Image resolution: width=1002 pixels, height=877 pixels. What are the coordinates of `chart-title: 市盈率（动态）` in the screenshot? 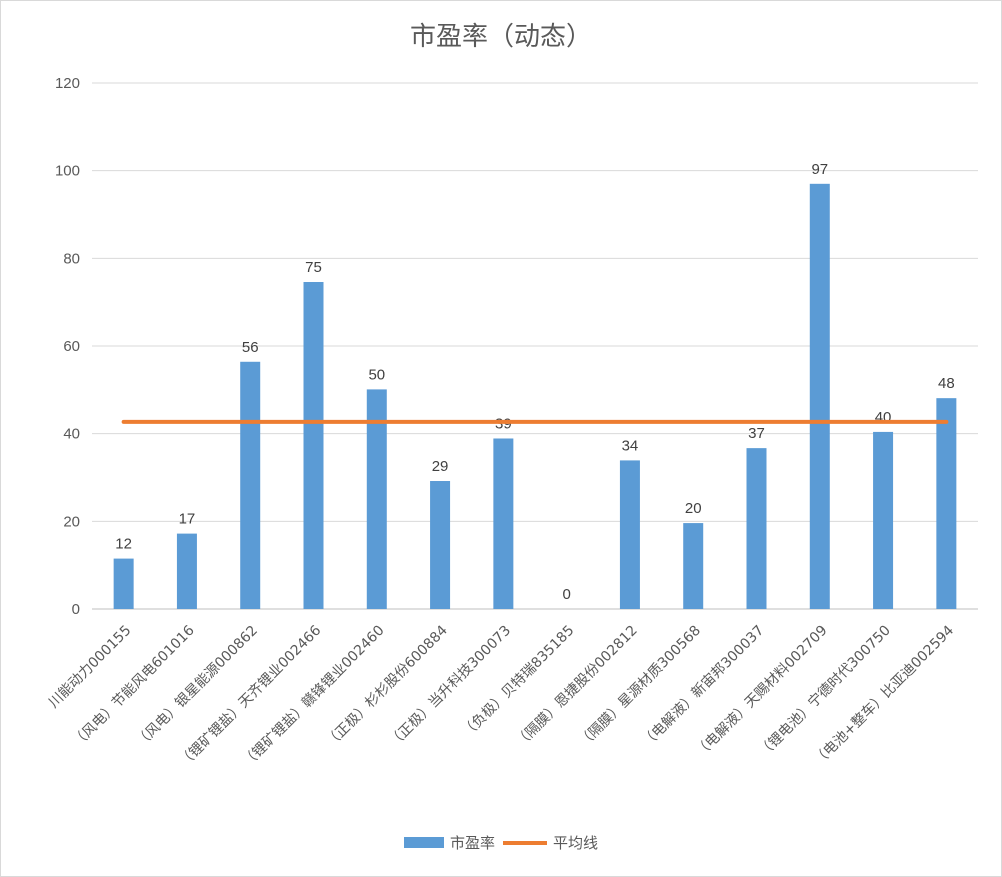 It's located at (500, 37).